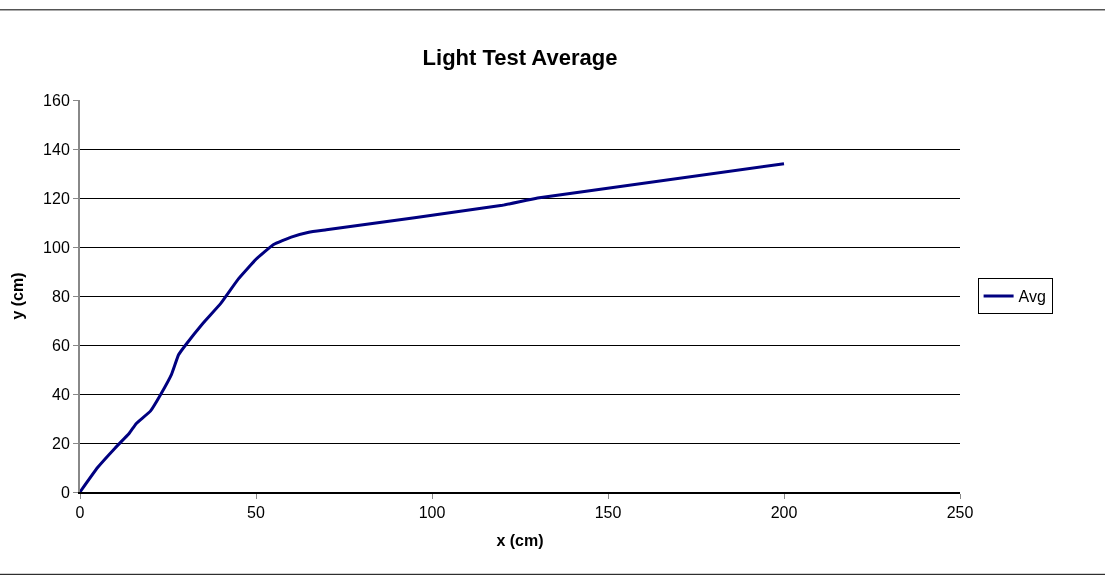 The image size is (1105, 577). I want to click on x-tick-label: 50, so click(256, 513).